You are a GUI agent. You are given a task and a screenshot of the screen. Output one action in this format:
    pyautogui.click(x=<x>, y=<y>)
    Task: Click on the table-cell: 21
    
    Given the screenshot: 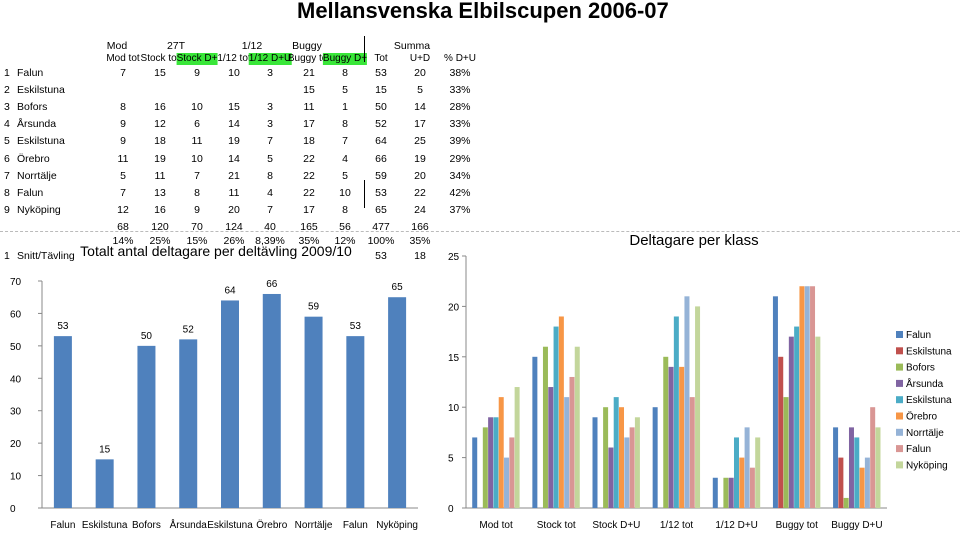 What is the action you would take?
    pyautogui.click(x=234, y=175)
    